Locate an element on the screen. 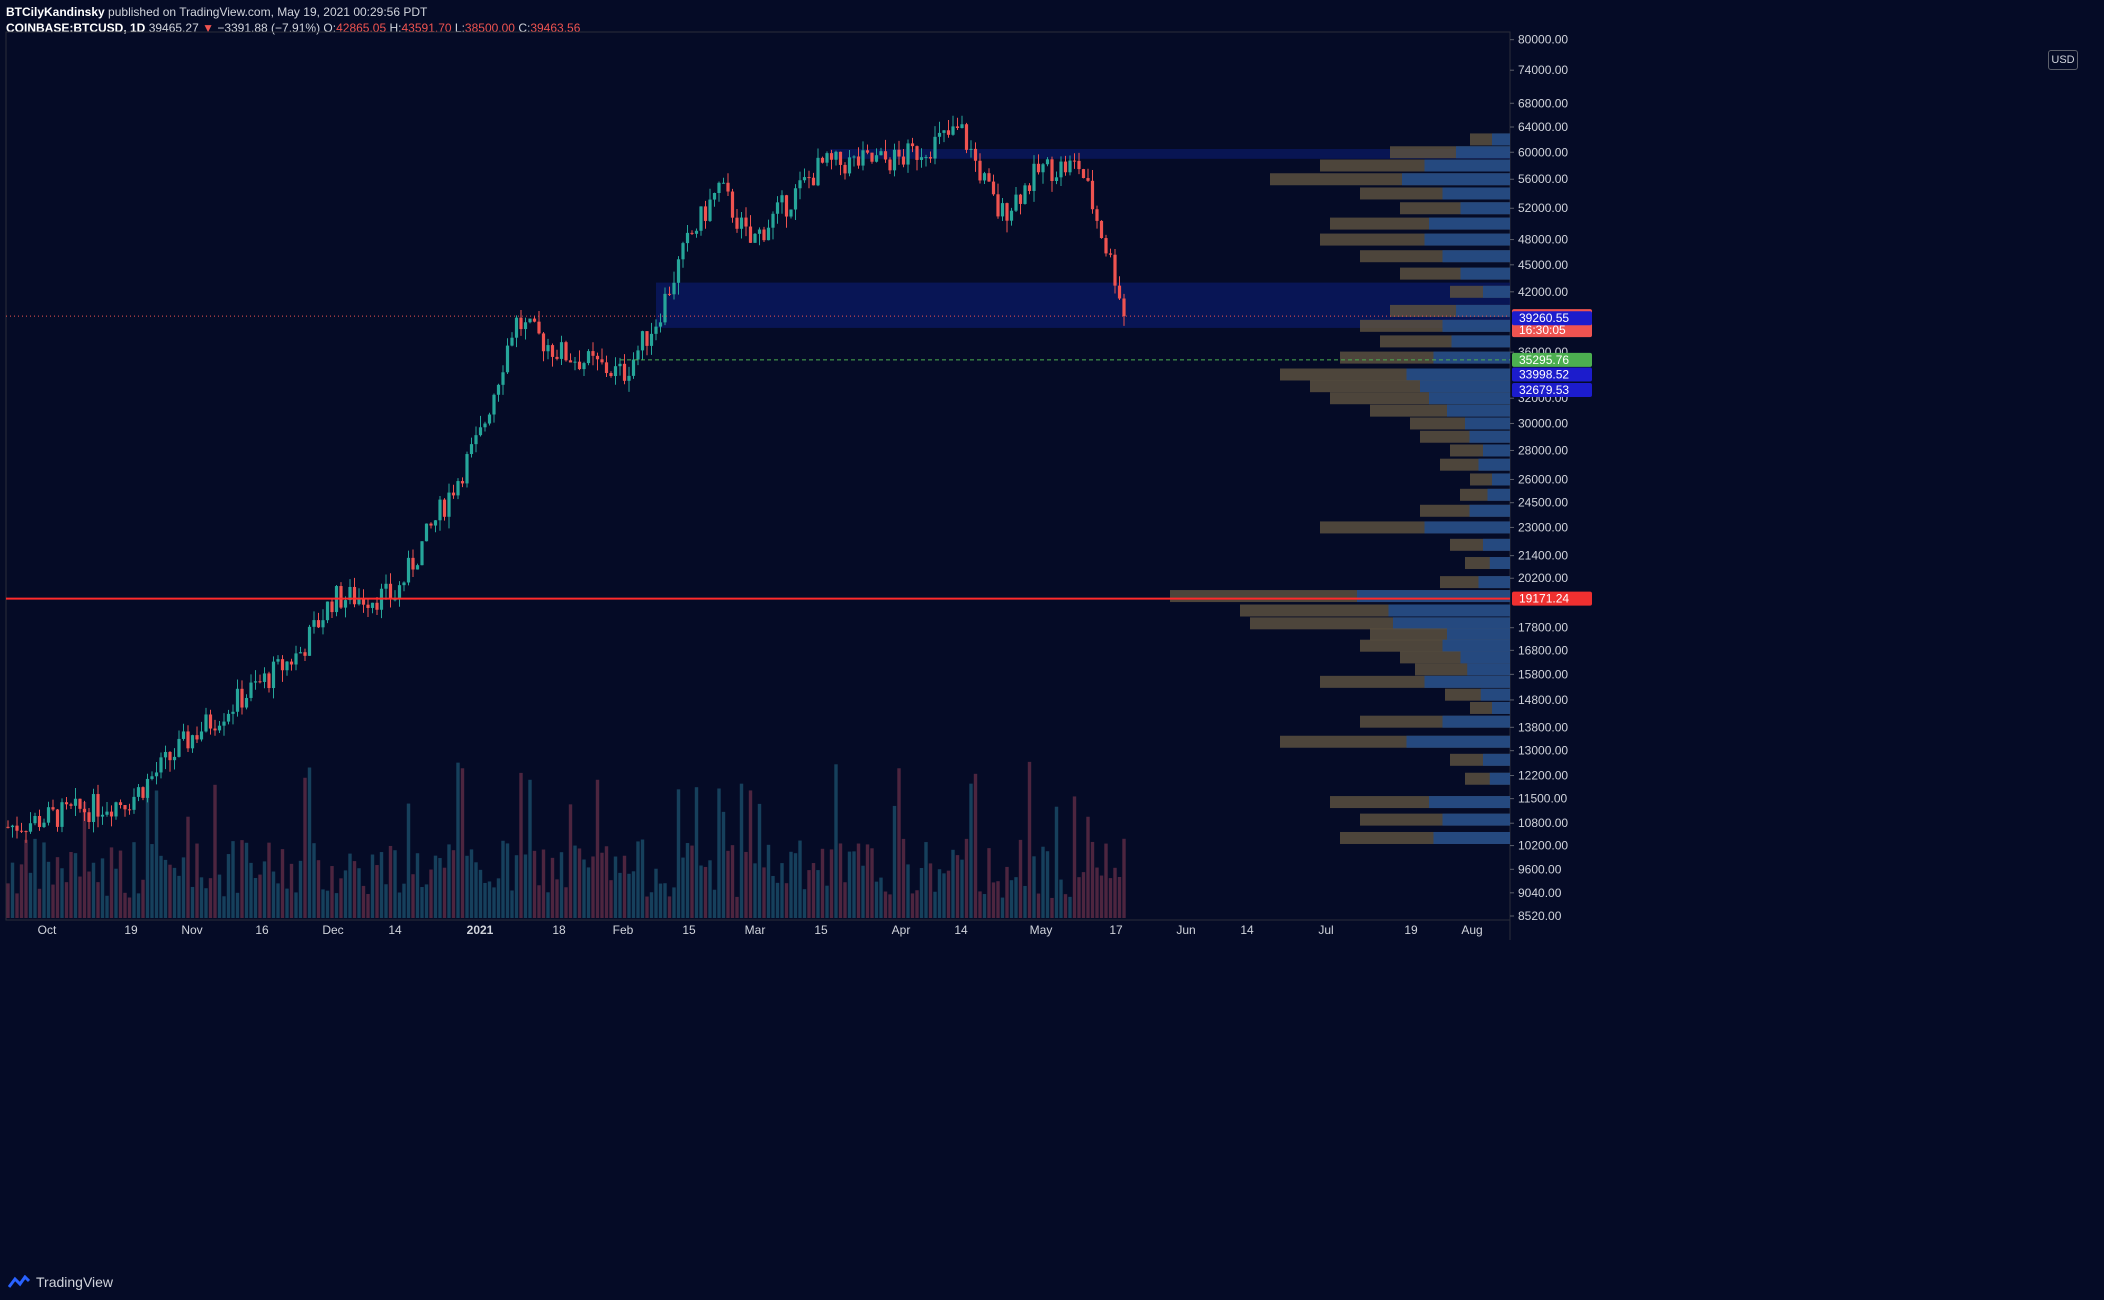 The width and height of the screenshot is (2104, 1300). low-label: L: is located at coordinates (459, 28).